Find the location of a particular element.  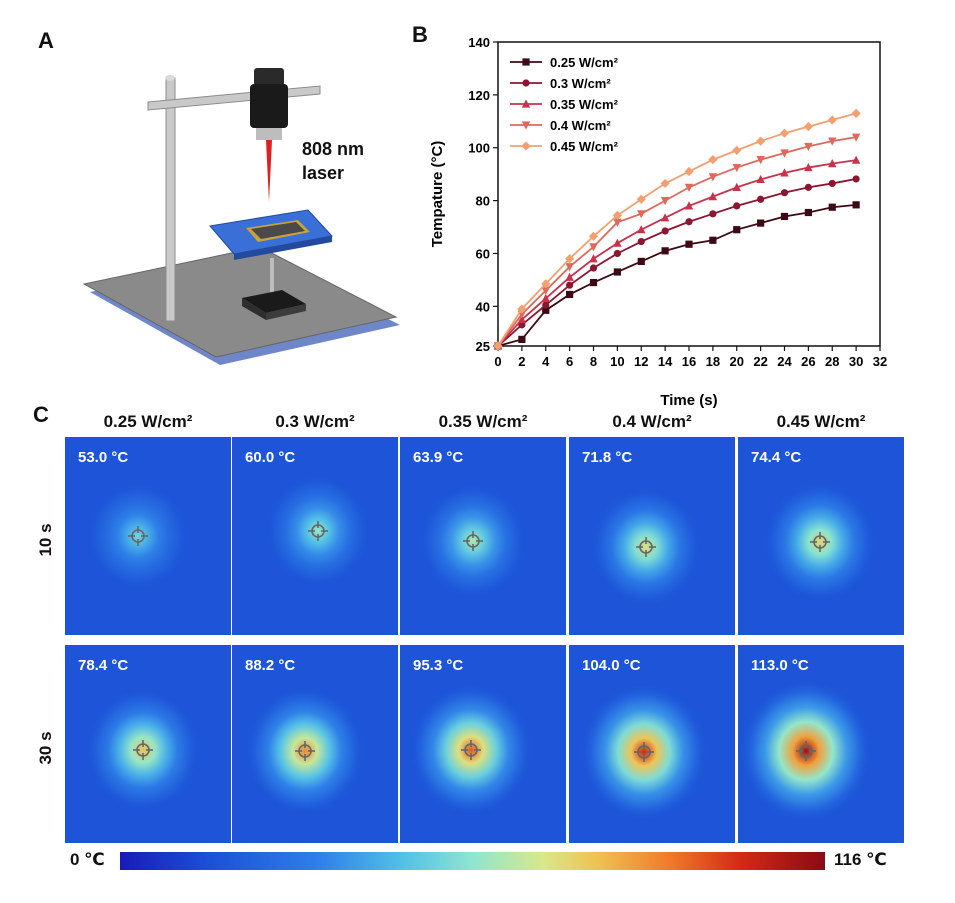

x-tick-label: 0 is located at coordinates (497, 361).